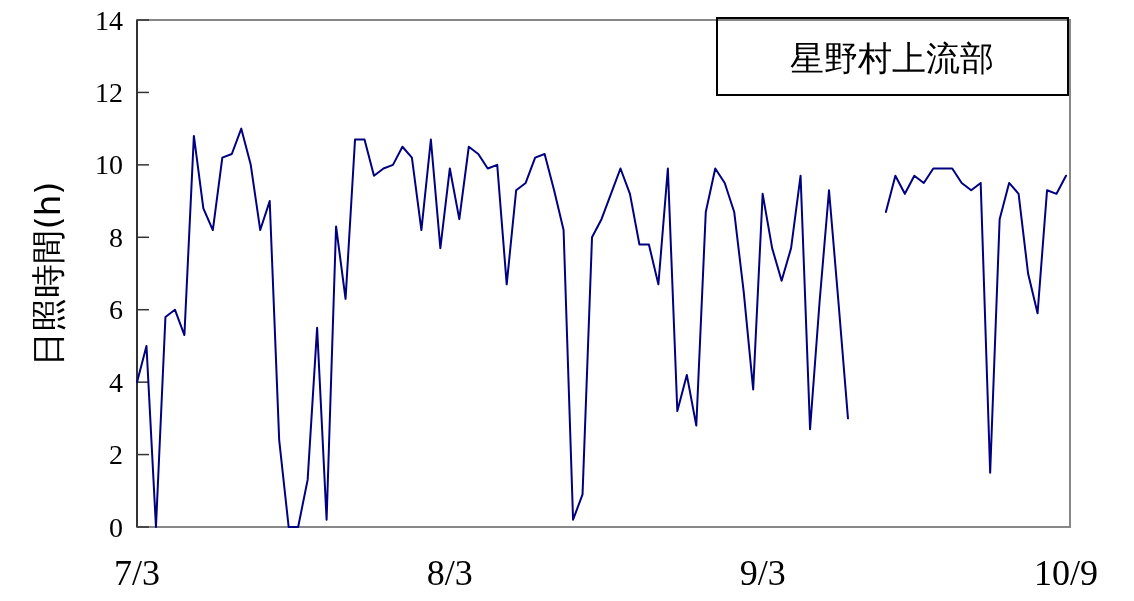 Image resolution: width=1134 pixels, height=601 pixels. I want to click on x-tick-label: 9/3, so click(762, 573).